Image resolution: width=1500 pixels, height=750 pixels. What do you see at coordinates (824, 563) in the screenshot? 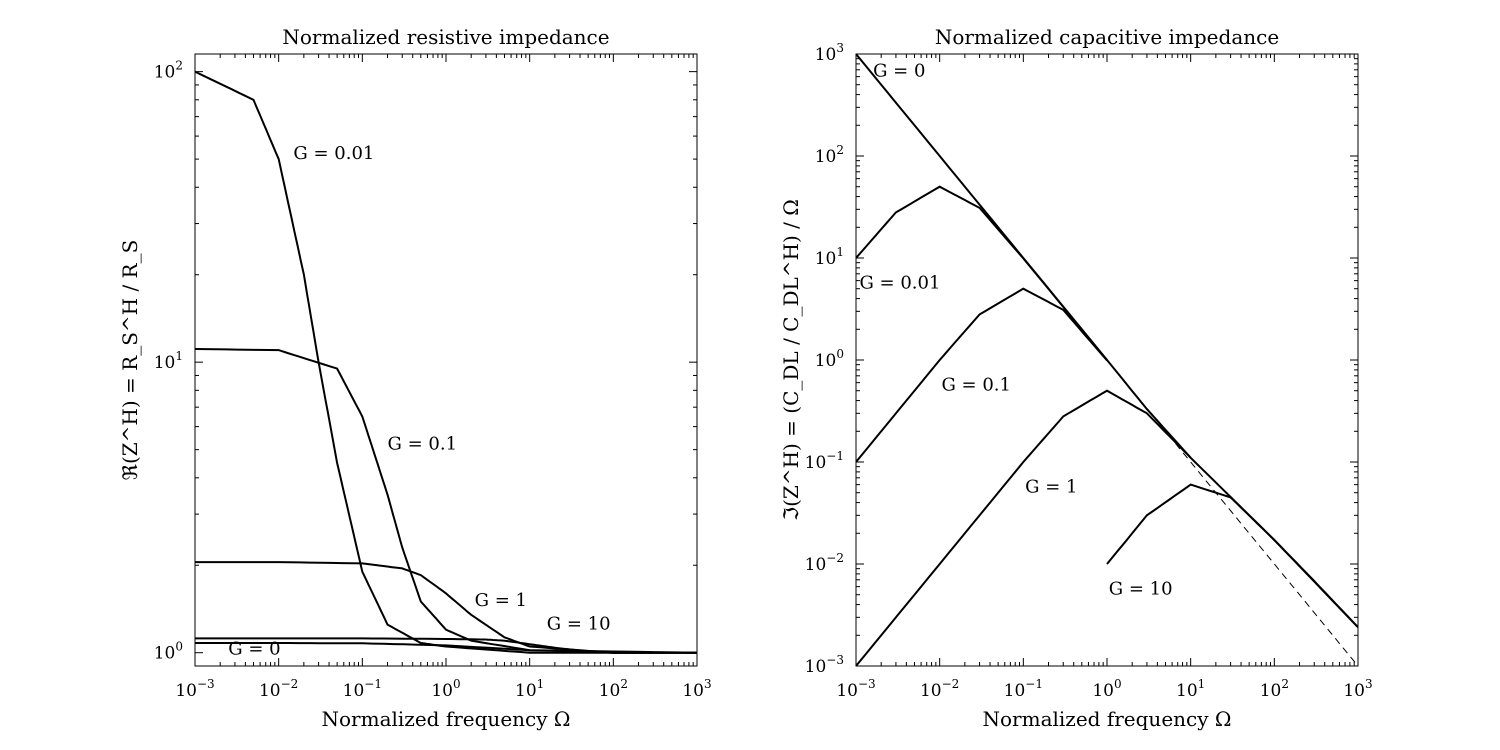
I see `y-tick-label: 10⁻²` at bounding box center [824, 563].